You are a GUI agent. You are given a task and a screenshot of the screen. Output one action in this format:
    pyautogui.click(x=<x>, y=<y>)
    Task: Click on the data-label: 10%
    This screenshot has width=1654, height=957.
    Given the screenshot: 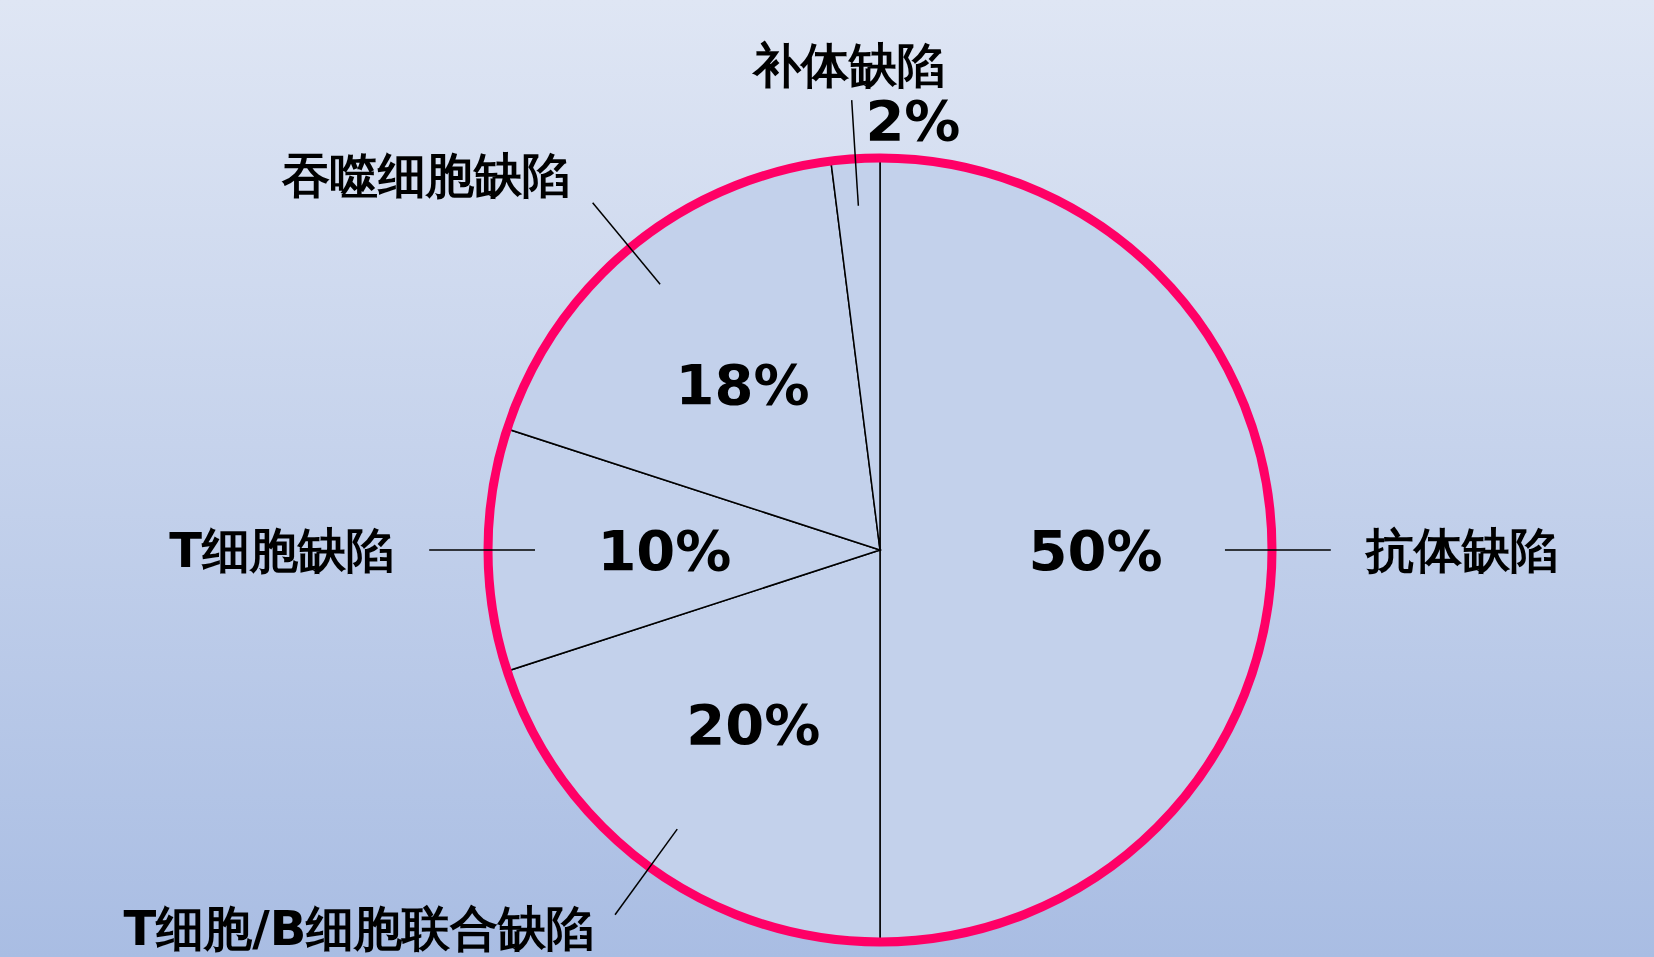 What is the action you would take?
    pyautogui.click(x=664, y=550)
    